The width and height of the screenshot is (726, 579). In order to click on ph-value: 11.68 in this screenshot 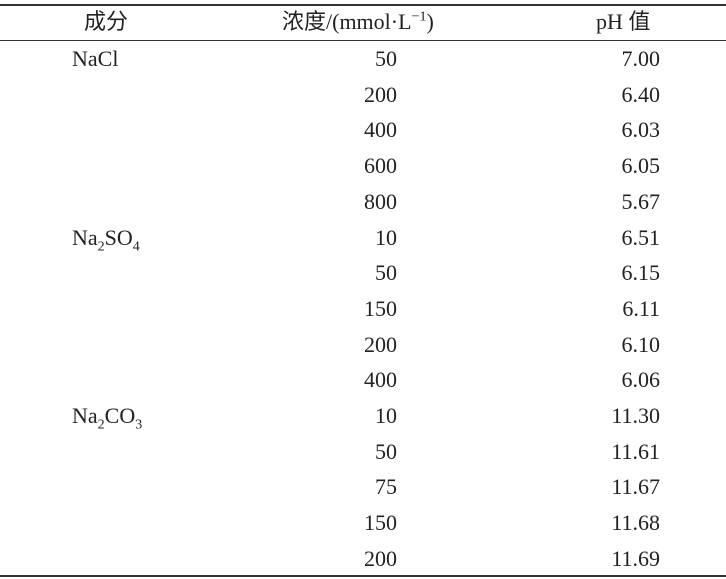, I will do `click(635, 523)`.